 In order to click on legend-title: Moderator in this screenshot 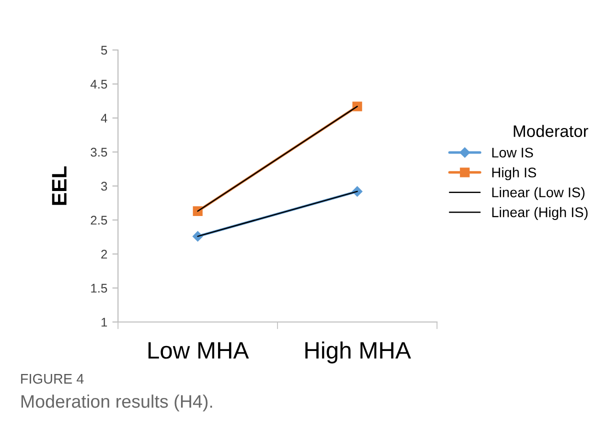, I will do `click(551, 131)`.